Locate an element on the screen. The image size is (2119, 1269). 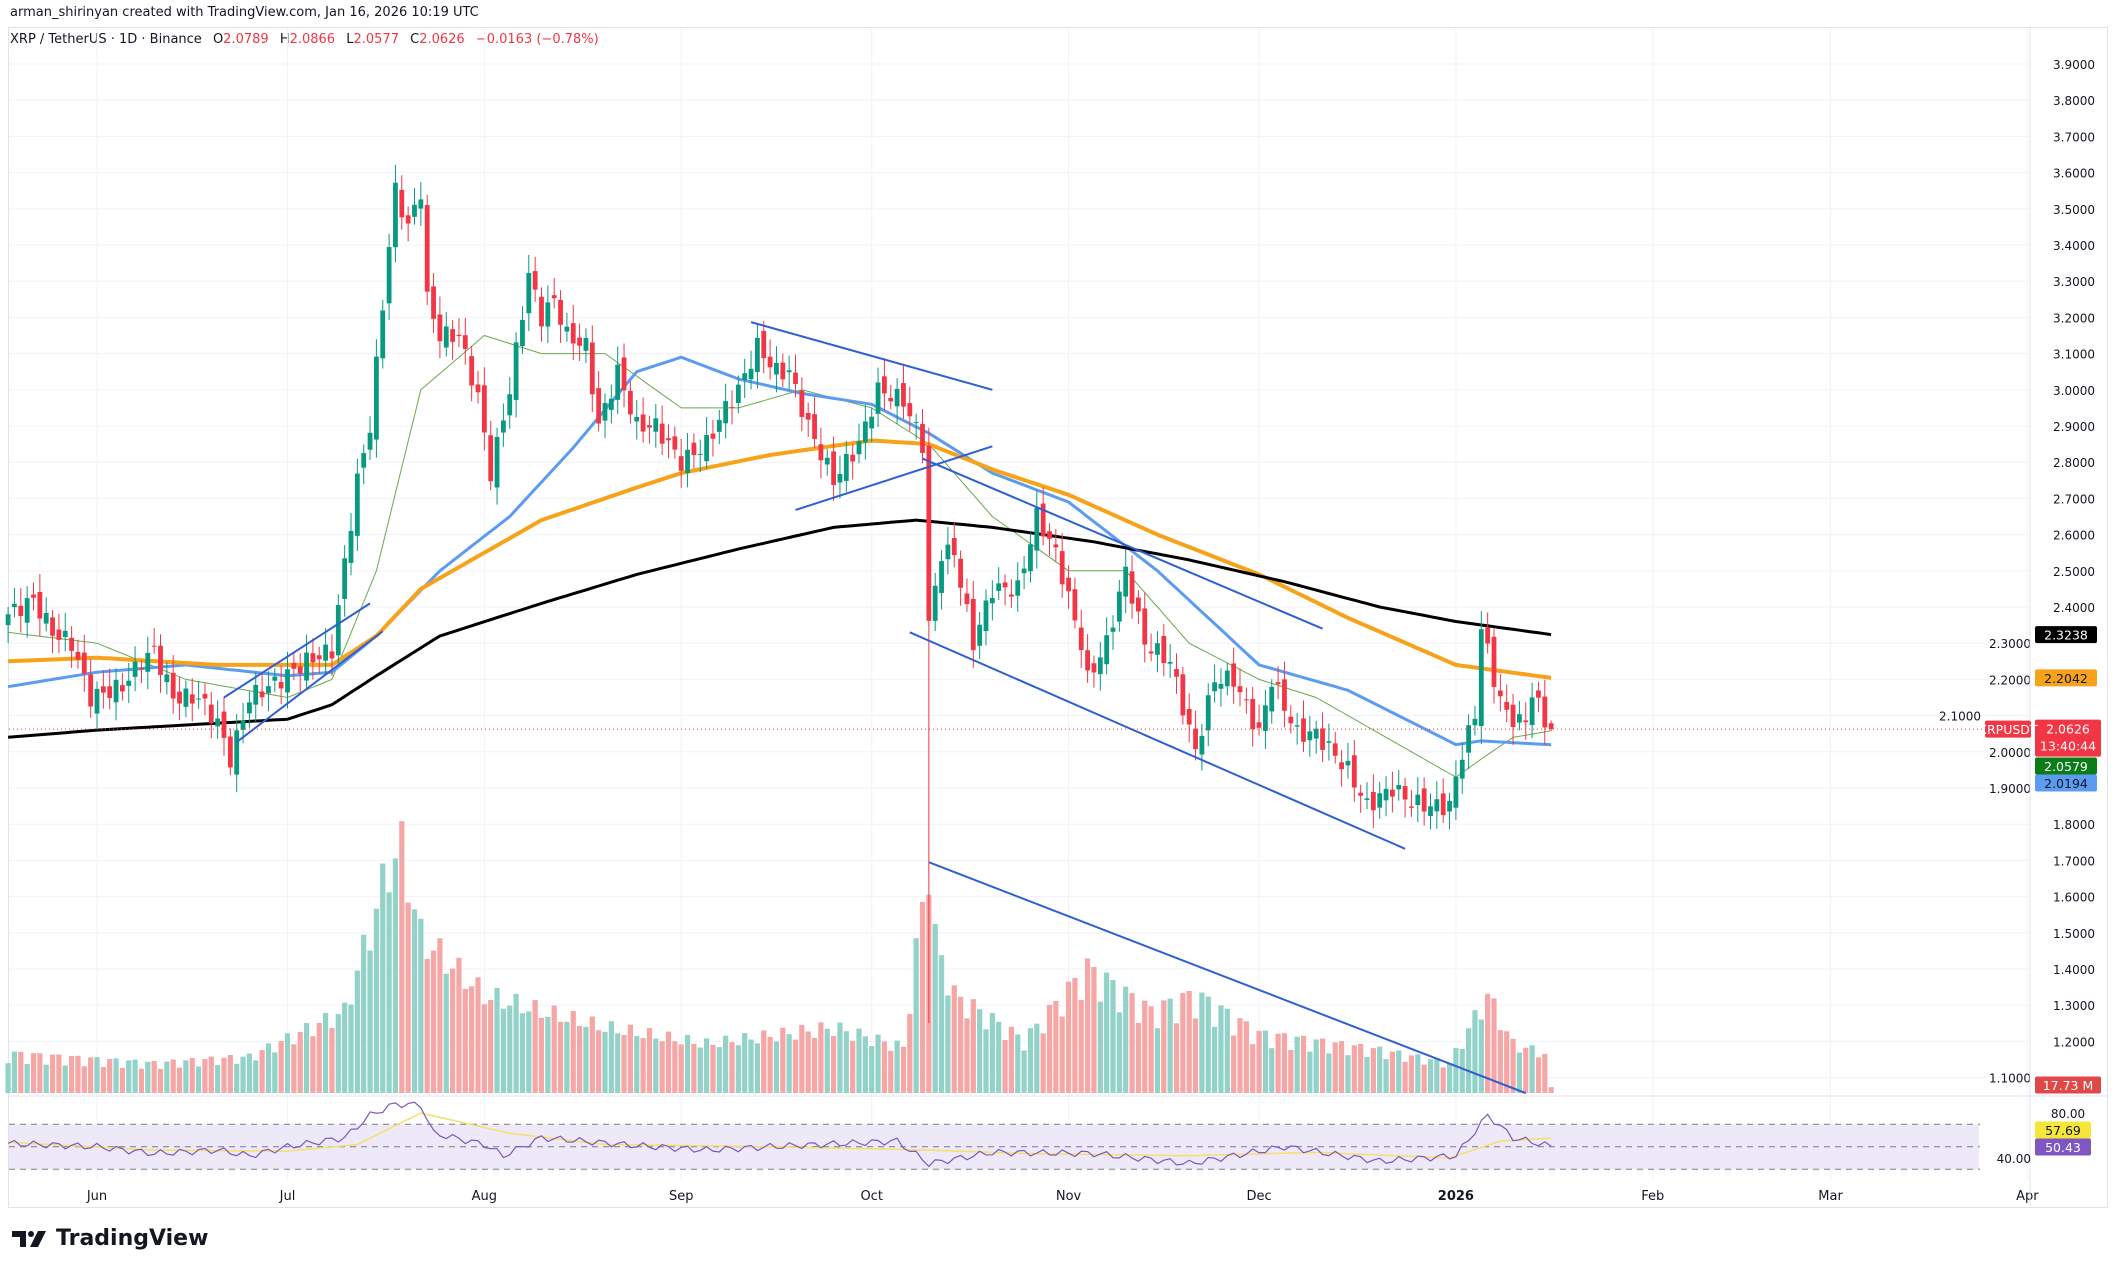
y-tick-label: 3.7000 is located at coordinates (2074, 137).